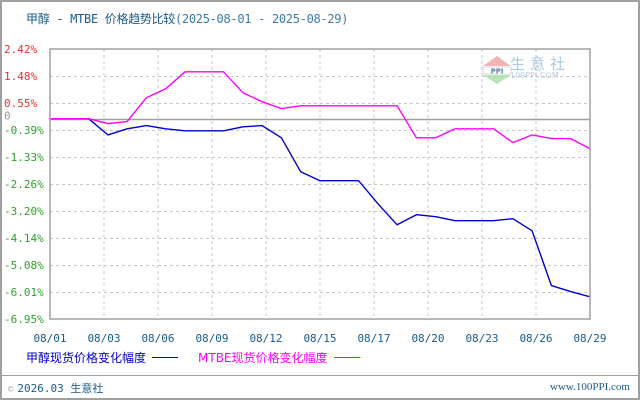  What do you see at coordinates (589, 338) in the screenshot?
I see `x-tick-label: 08/29` at bounding box center [589, 338].